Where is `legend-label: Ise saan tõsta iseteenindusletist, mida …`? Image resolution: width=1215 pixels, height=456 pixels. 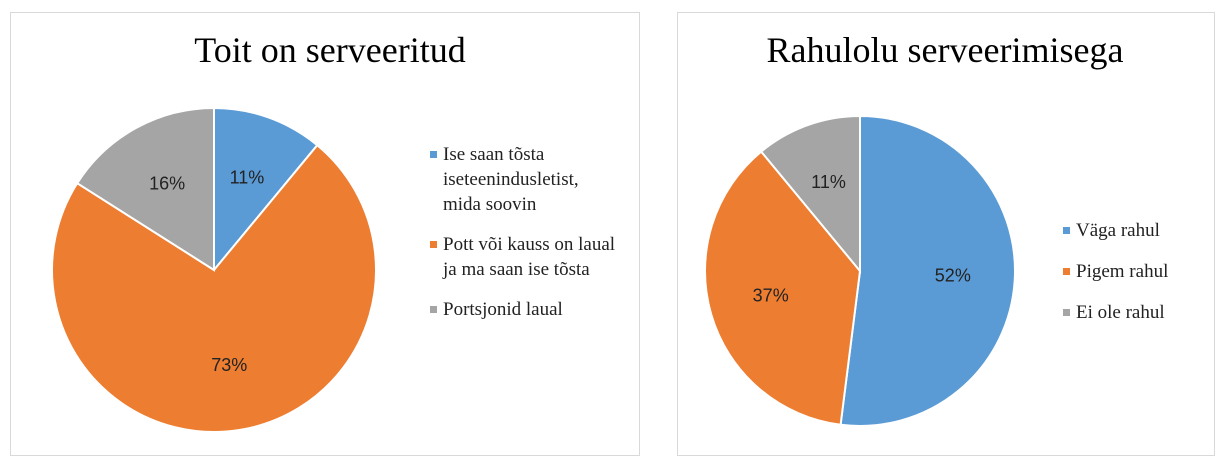
legend-label: Ise saan tõsta iseteenindusletist, mida … is located at coordinates (511, 179).